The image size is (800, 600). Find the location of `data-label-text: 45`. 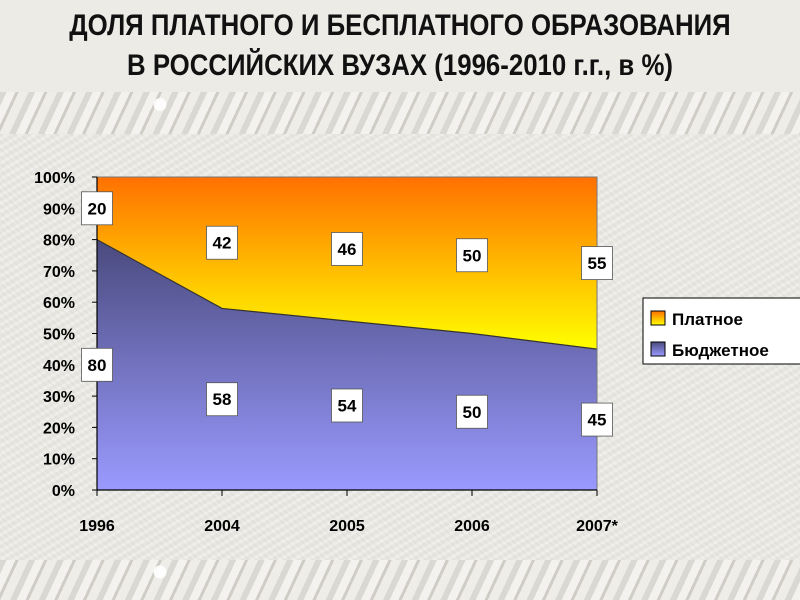

data-label-text: 45 is located at coordinates (597, 420).